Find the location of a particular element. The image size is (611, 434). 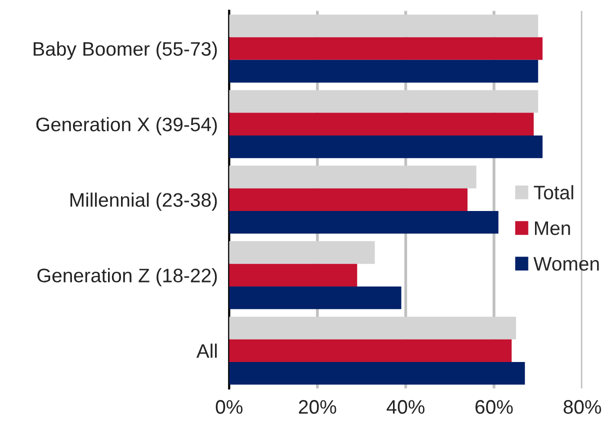

legend-label: Women is located at coordinates (566, 264).